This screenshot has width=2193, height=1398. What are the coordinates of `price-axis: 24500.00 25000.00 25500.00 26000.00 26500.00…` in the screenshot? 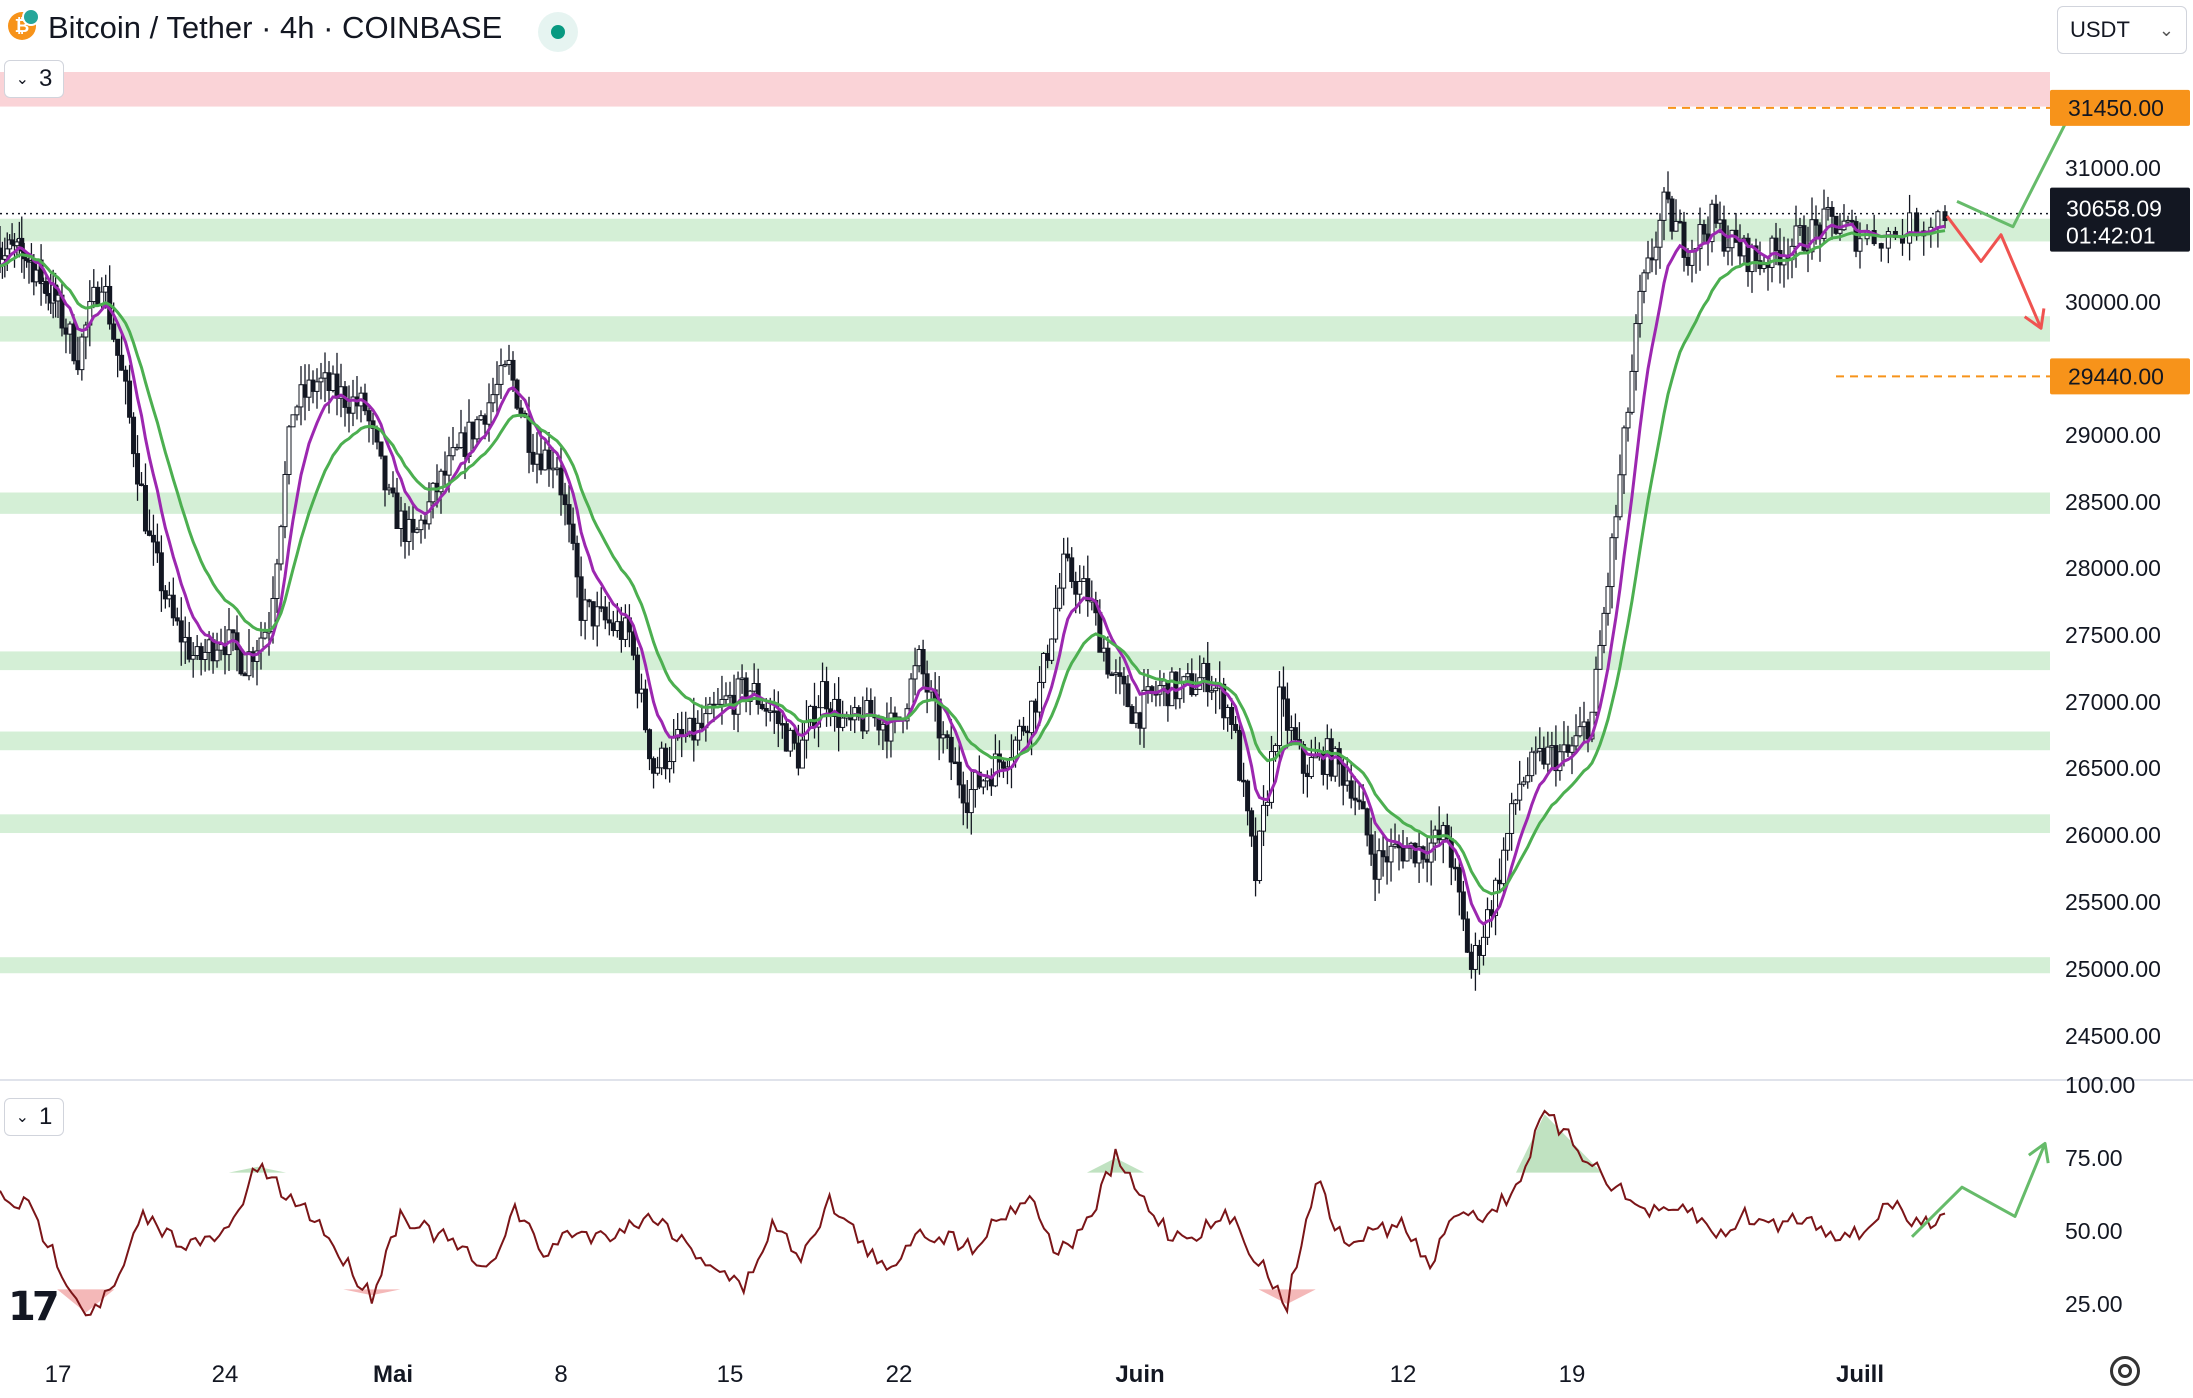 It's located at (2113, 736).